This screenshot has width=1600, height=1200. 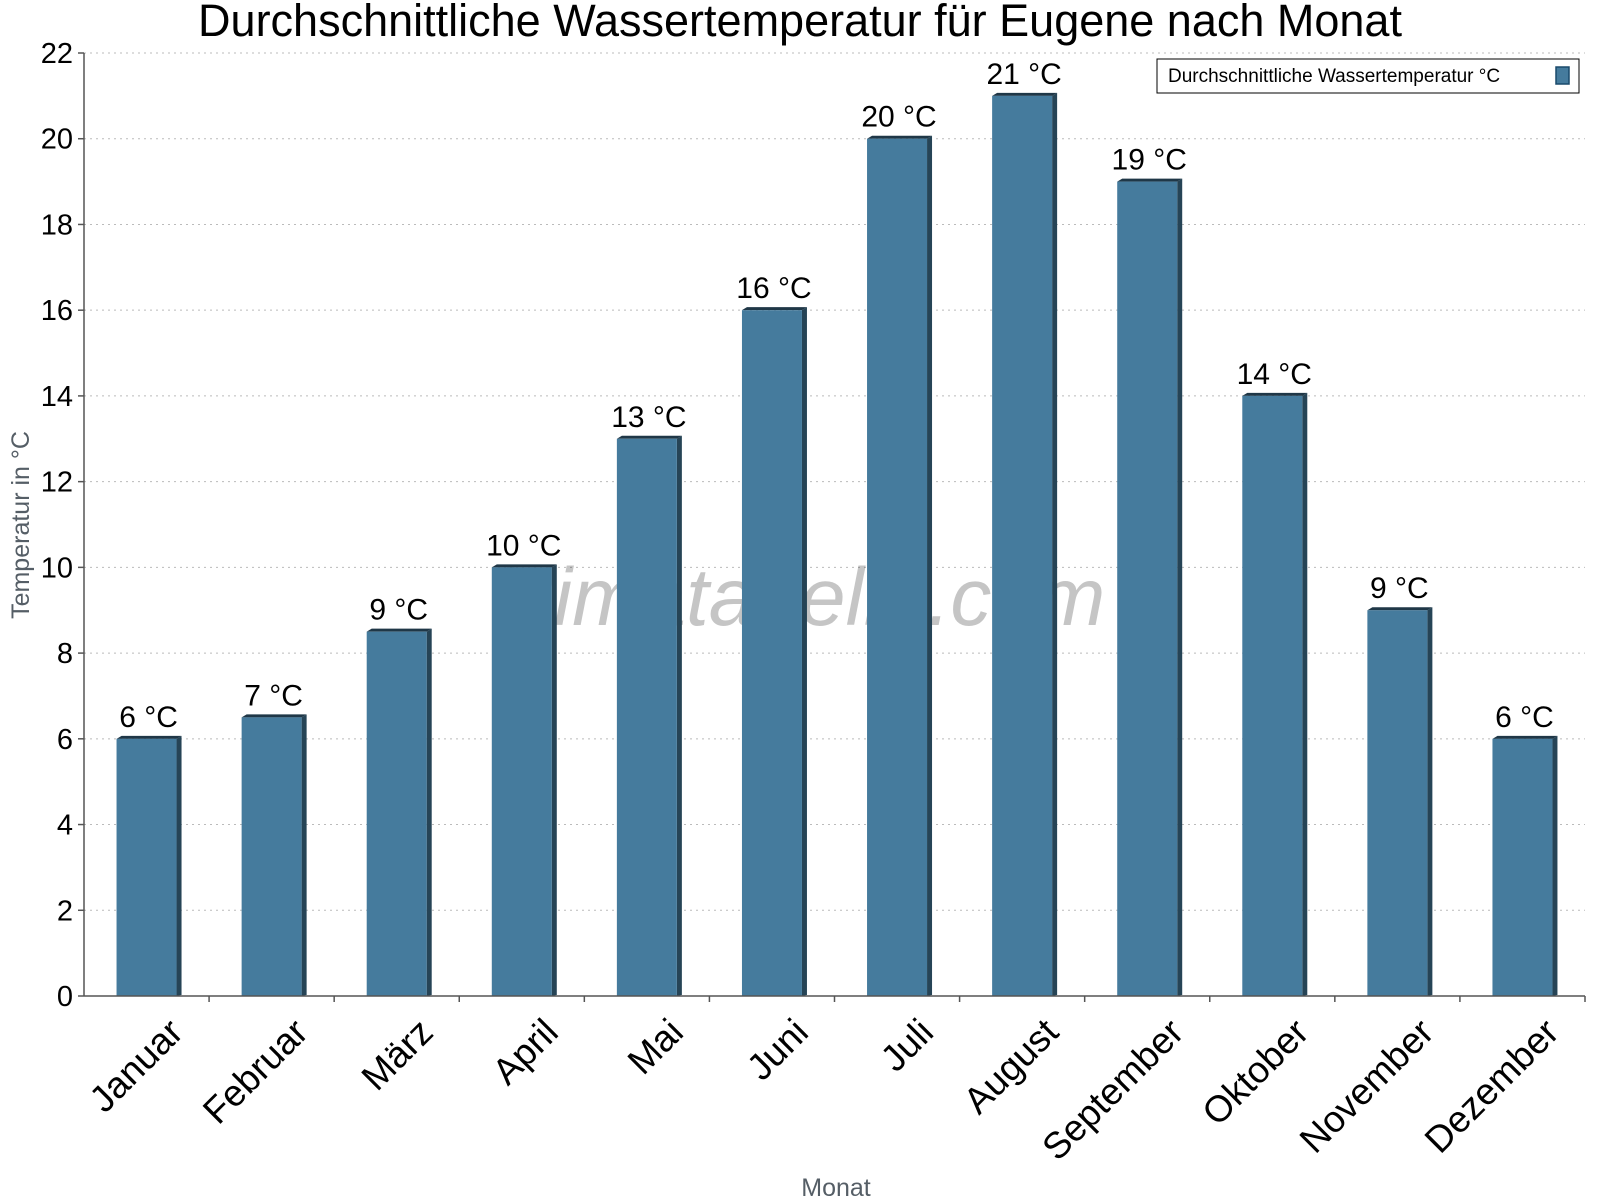 I want to click on x-tick-label: März, so click(x=397, y=1054).